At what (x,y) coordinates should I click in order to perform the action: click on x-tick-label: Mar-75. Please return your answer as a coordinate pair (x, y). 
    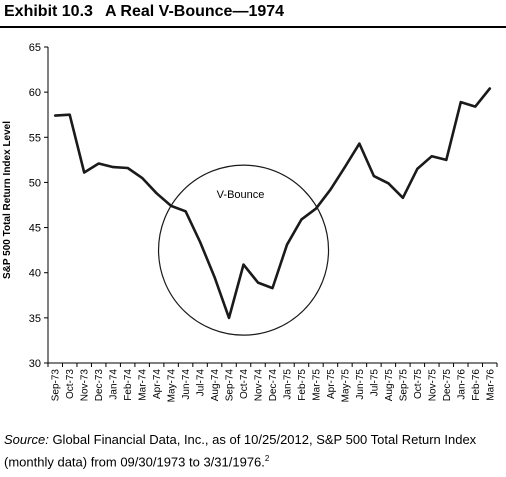
    Looking at the image, I should click on (316, 385).